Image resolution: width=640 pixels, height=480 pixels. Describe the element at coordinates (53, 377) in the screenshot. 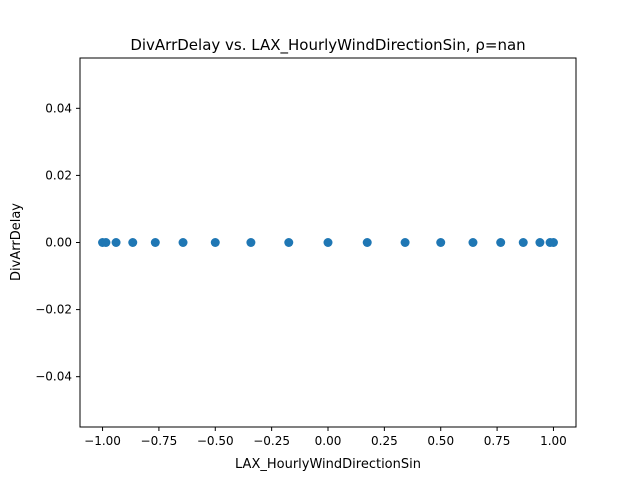

I see `y-tick-label: −0.04` at that location.